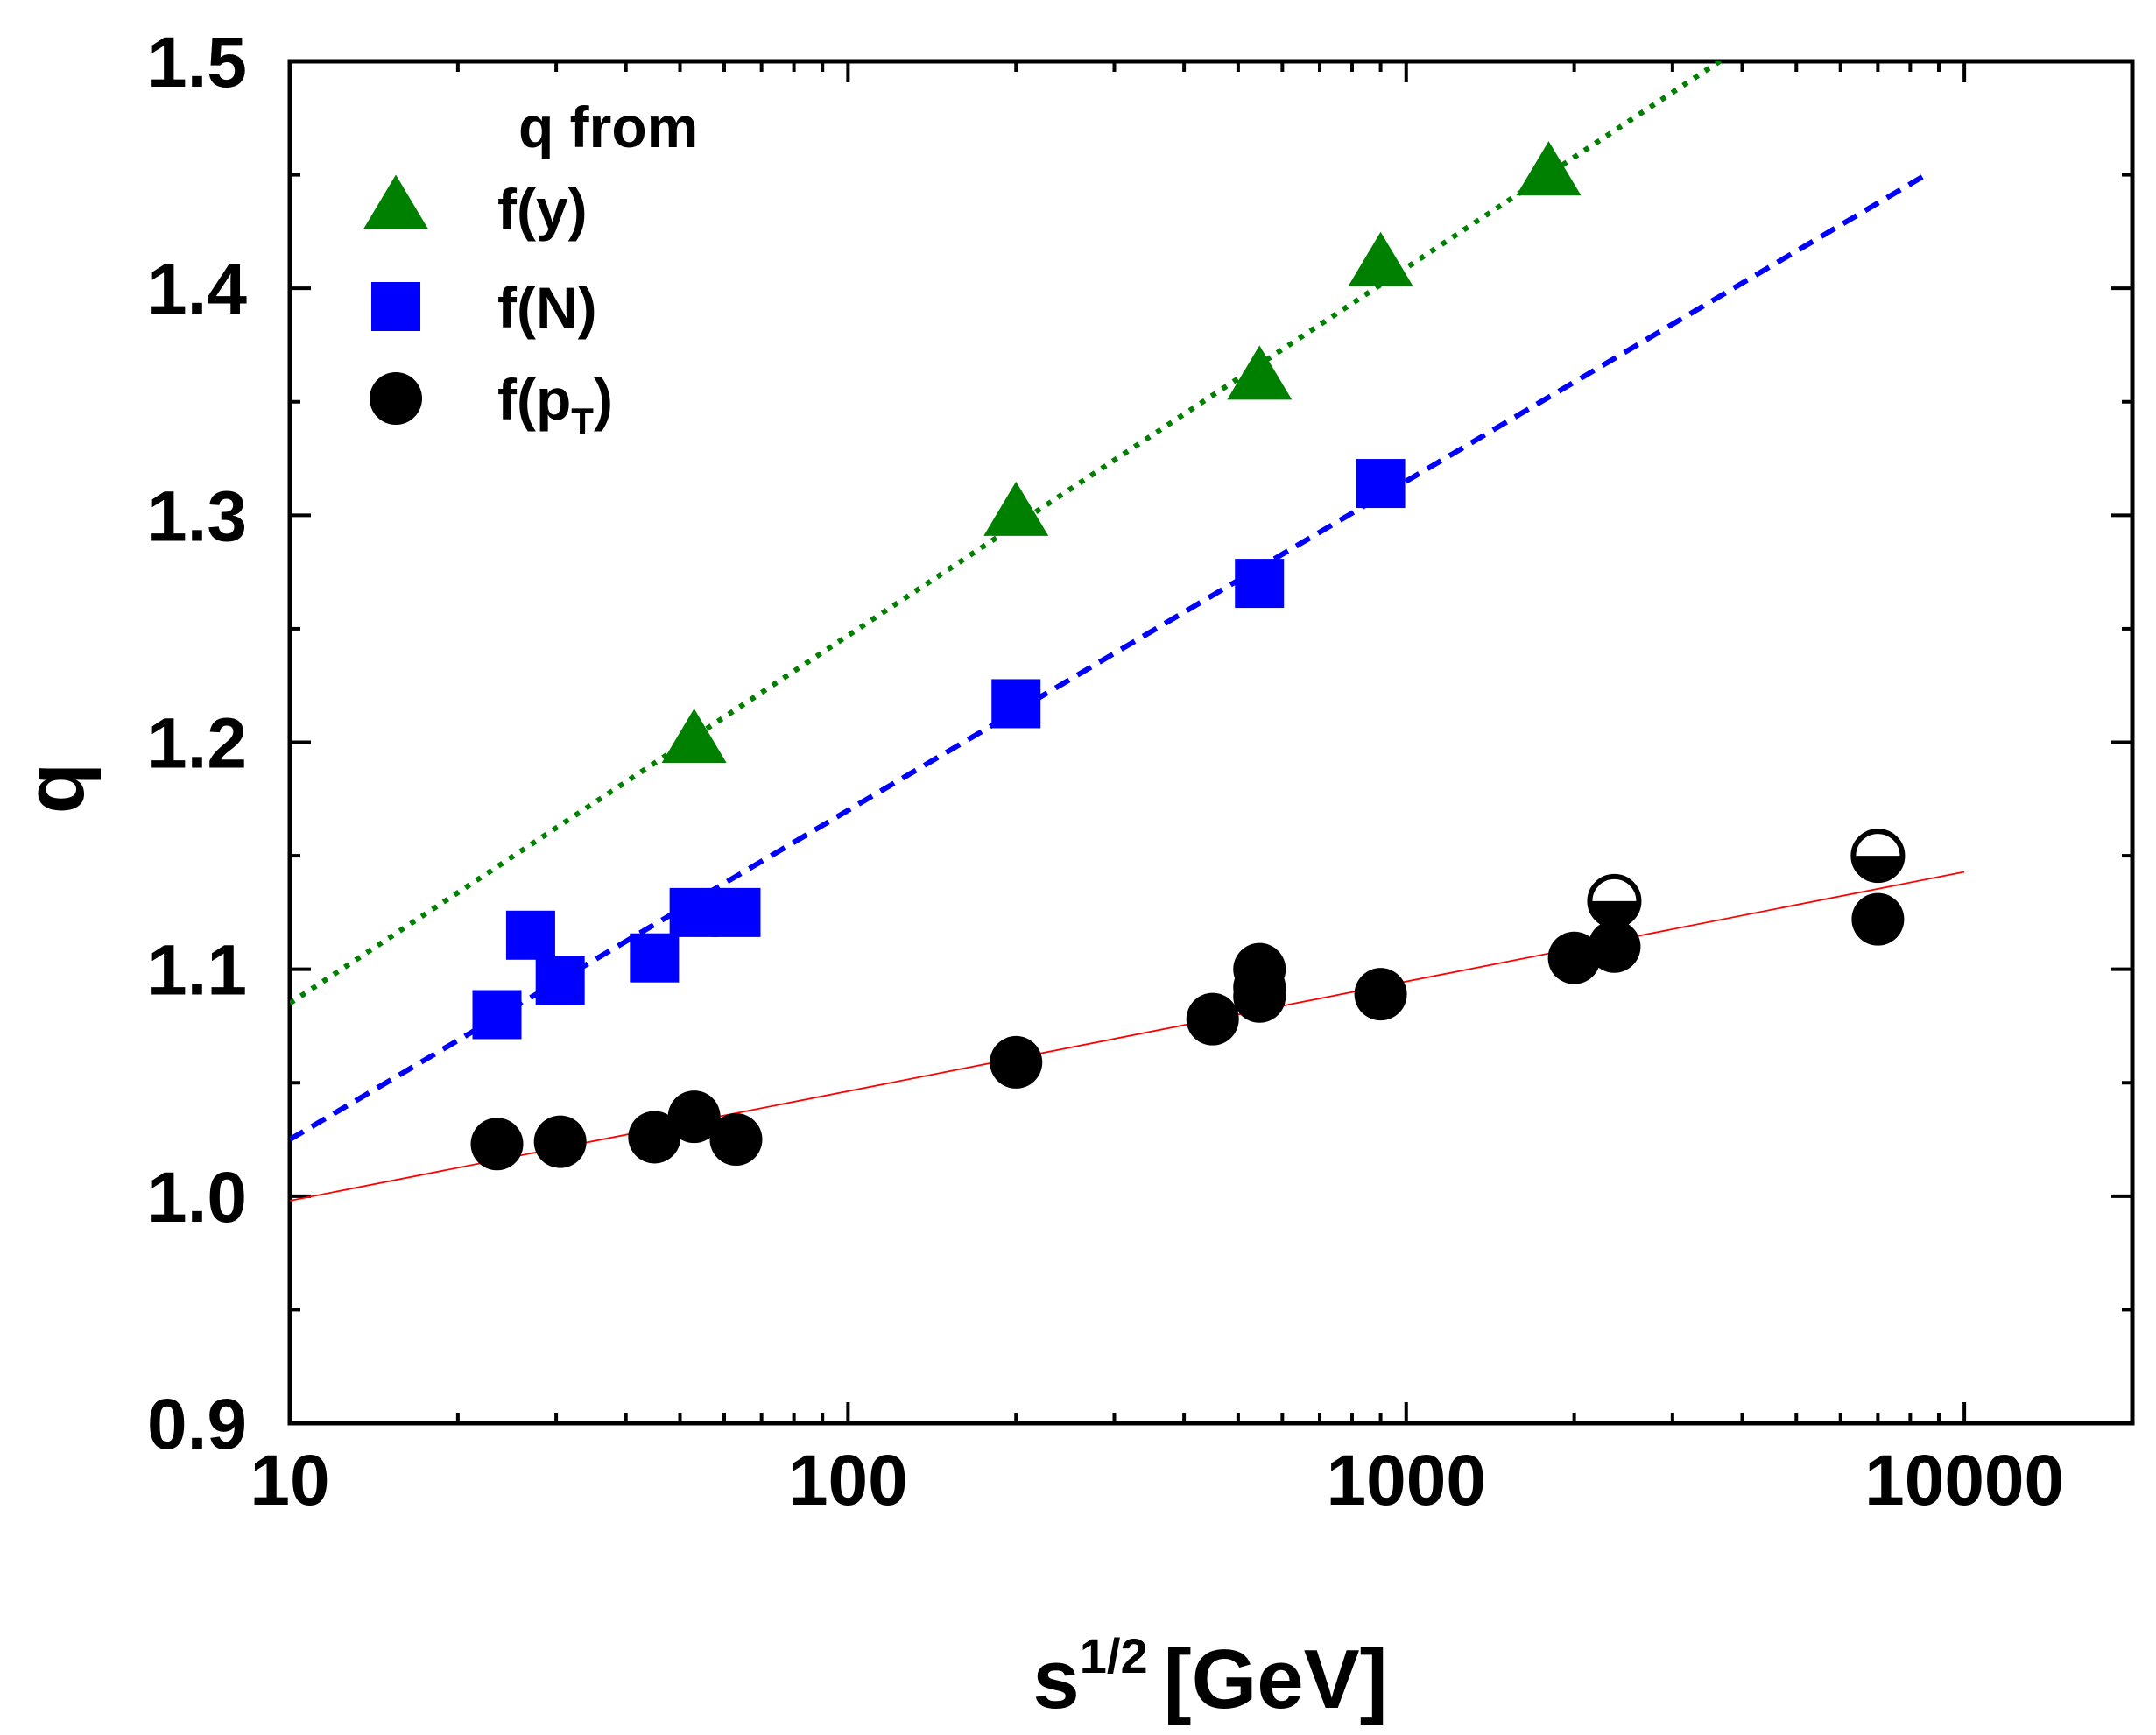 The width and height of the screenshot is (2156, 1735). I want to click on legend-label-text: f(p, so click(534, 399).